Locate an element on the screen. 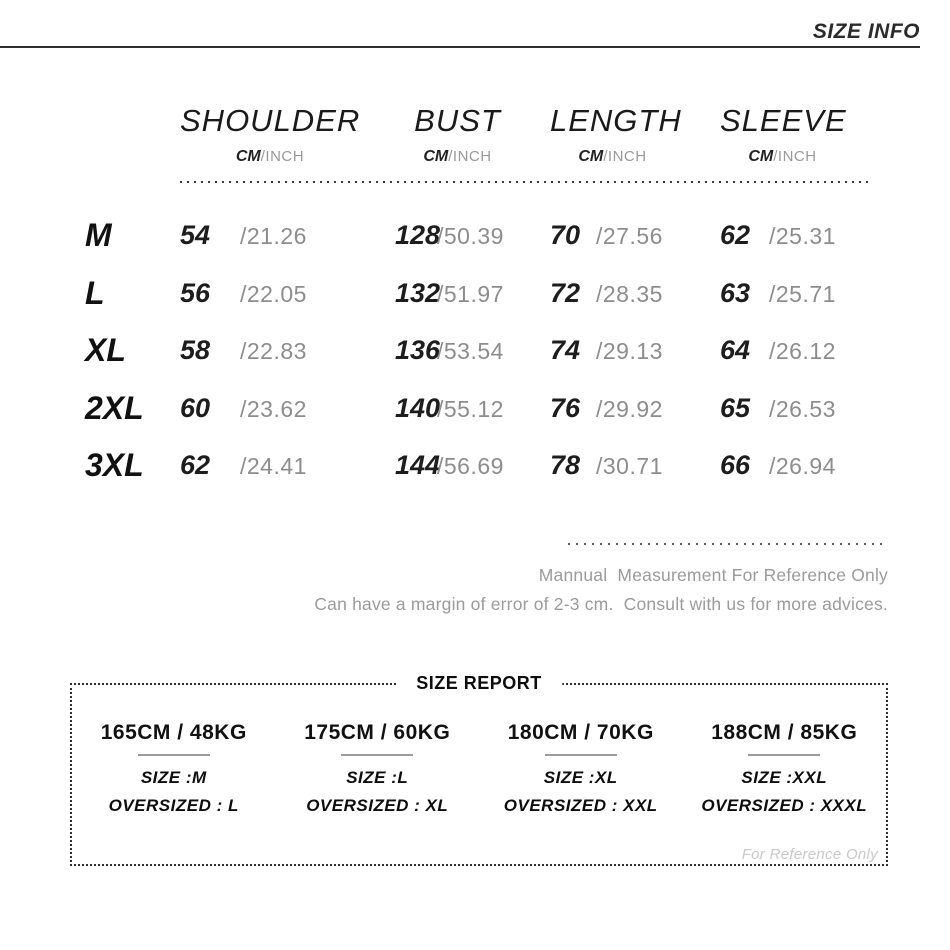 The width and height of the screenshot is (950, 950). sleeve-cell: 63/25.71 is located at coordinates (760, 293).